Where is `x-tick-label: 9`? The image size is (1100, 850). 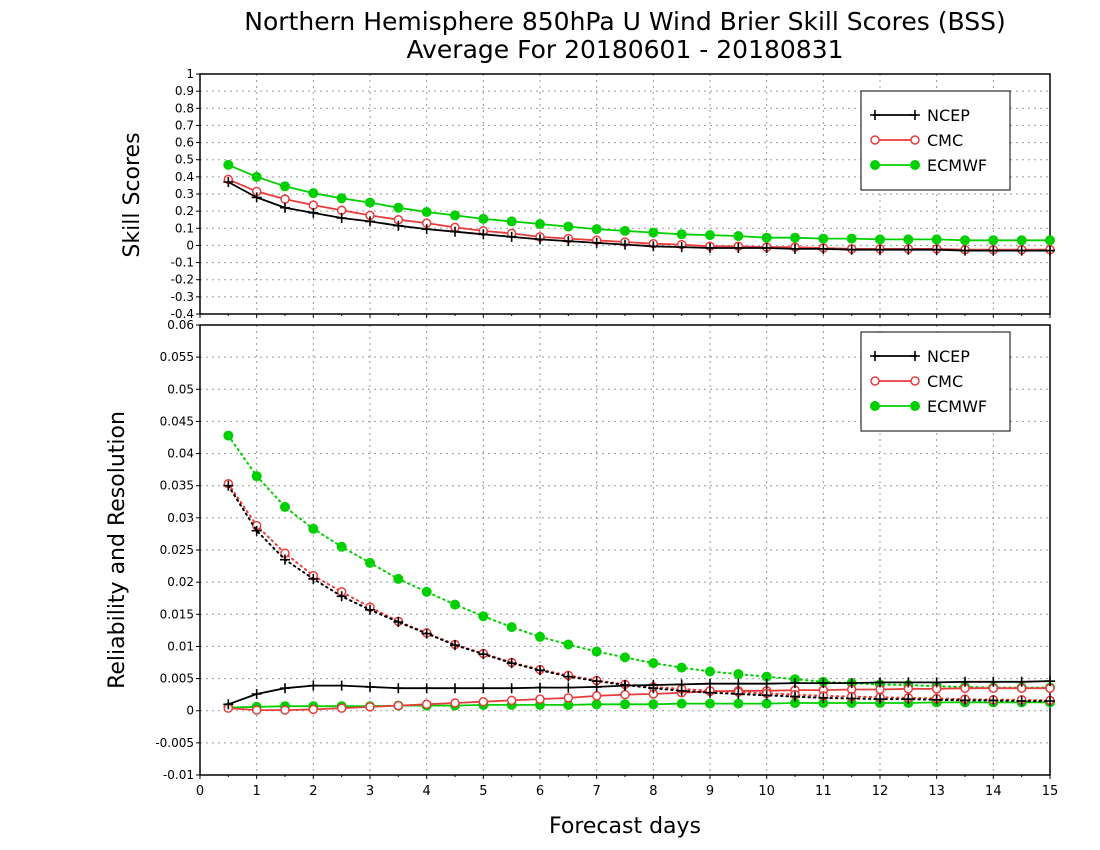
x-tick-label: 9 is located at coordinates (710, 791).